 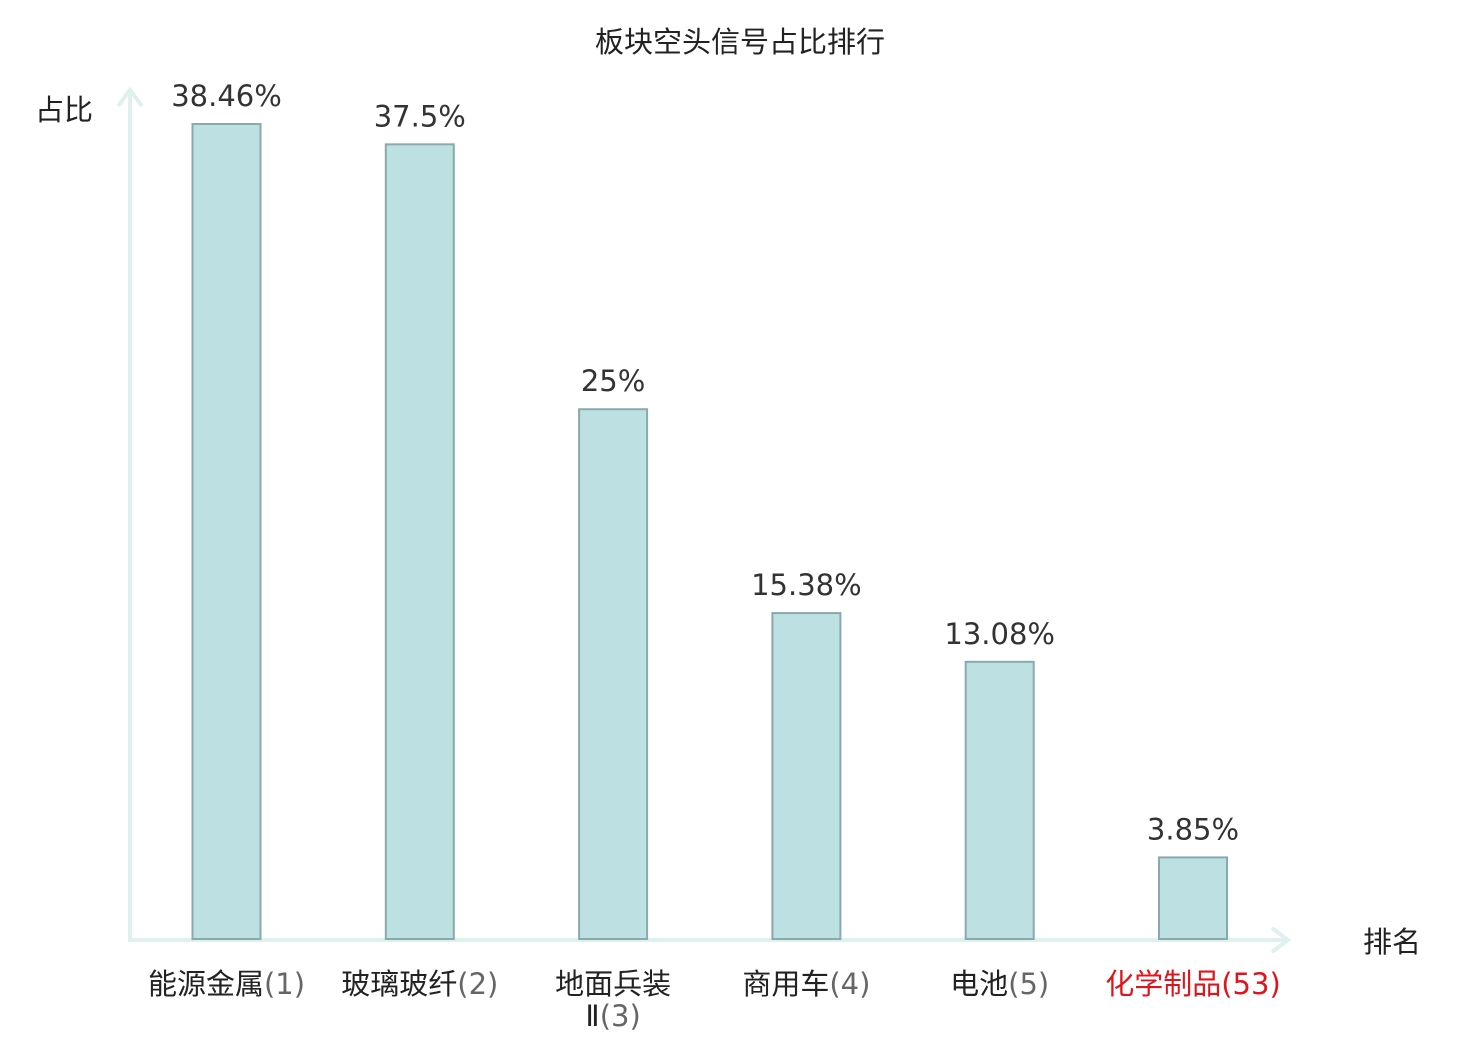 What do you see at coordinates (226, 96) in the screenshot?
I see `value-label-1: 38.46%` at bounding box center [226, 96].